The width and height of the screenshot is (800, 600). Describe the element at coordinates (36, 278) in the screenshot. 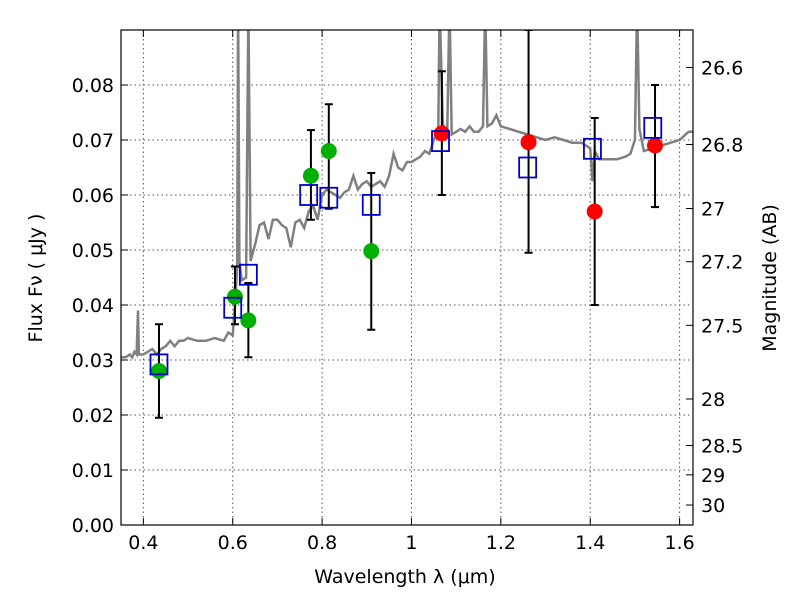

I see `y-axis-title: Flux Fν ( μJy )` at that location.